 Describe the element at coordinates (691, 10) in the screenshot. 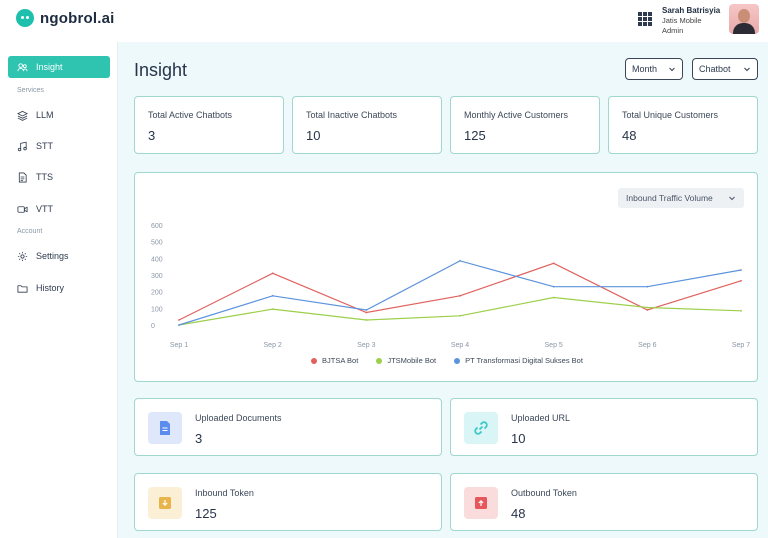

I see `user-name: Sarah Batrisyia` at that location.